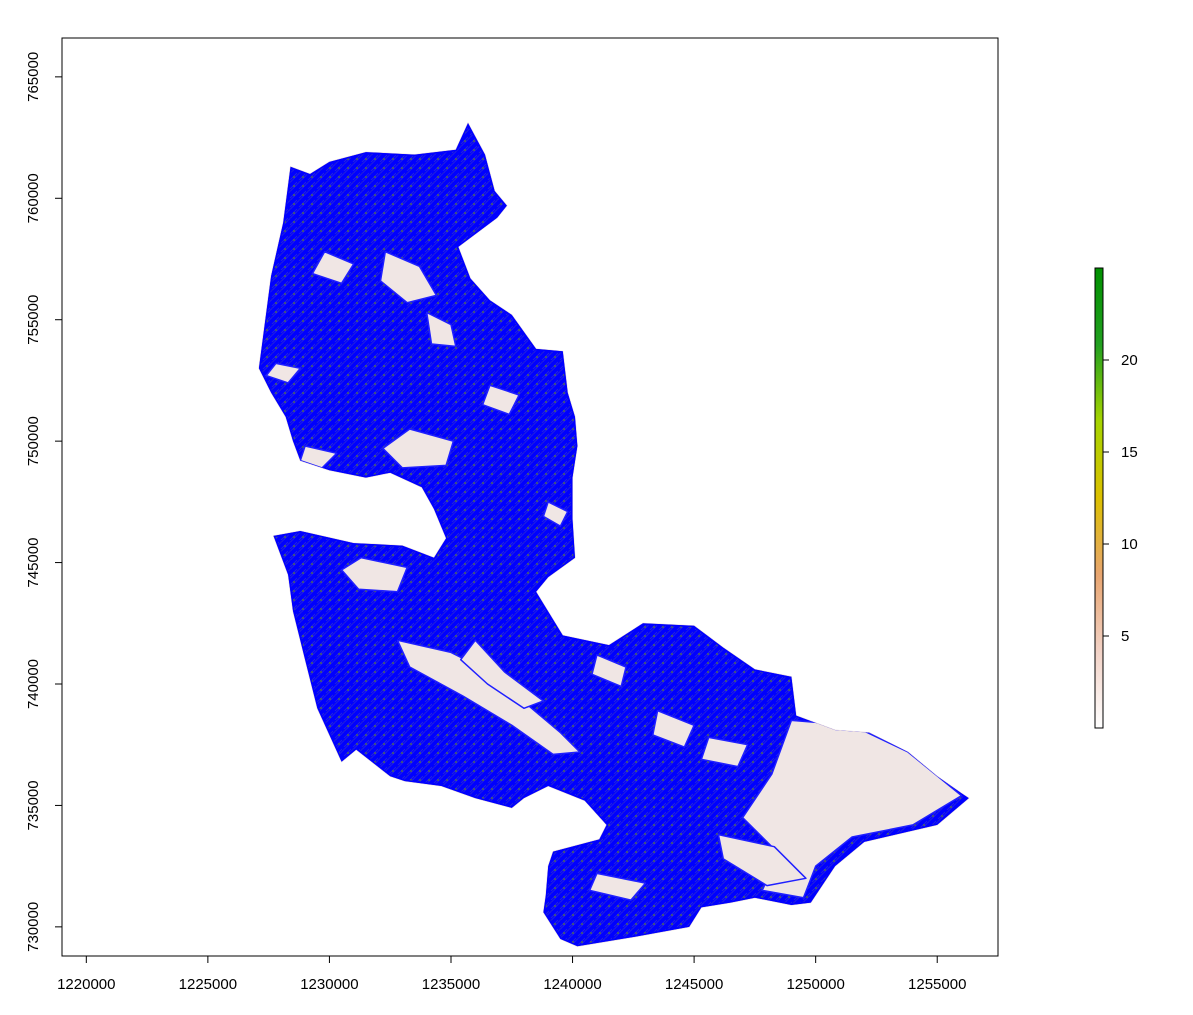  I want to click on x-tick-label: 1235000, so click(451, 984).